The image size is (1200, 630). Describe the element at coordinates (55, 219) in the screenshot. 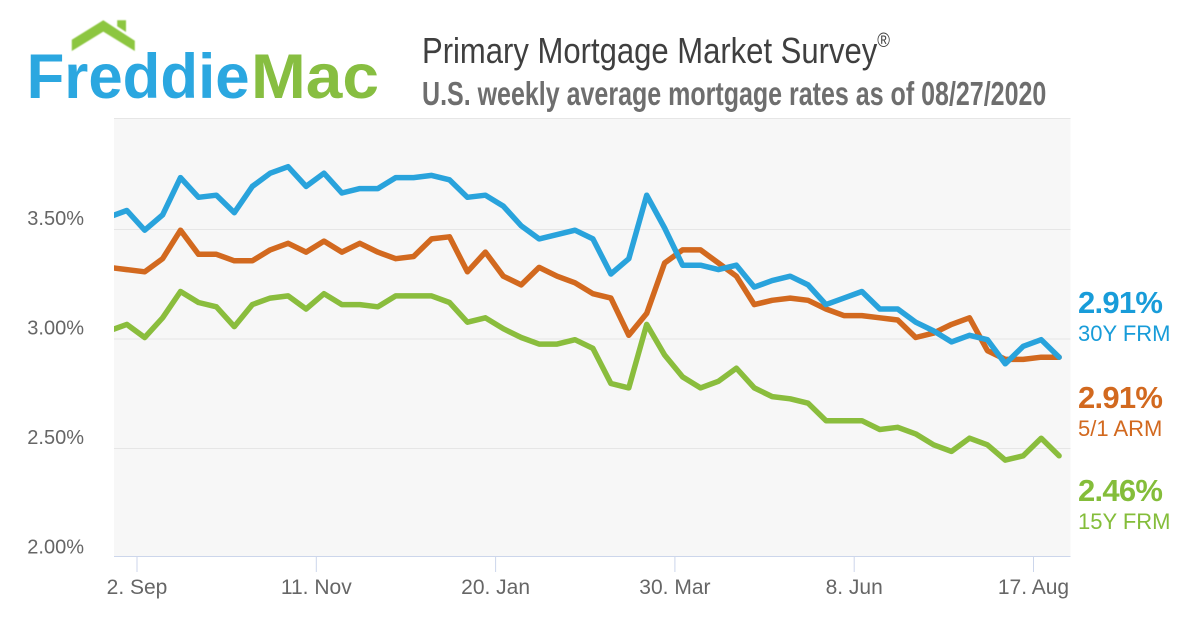

I see `svg-text: 3.50%` at that location.